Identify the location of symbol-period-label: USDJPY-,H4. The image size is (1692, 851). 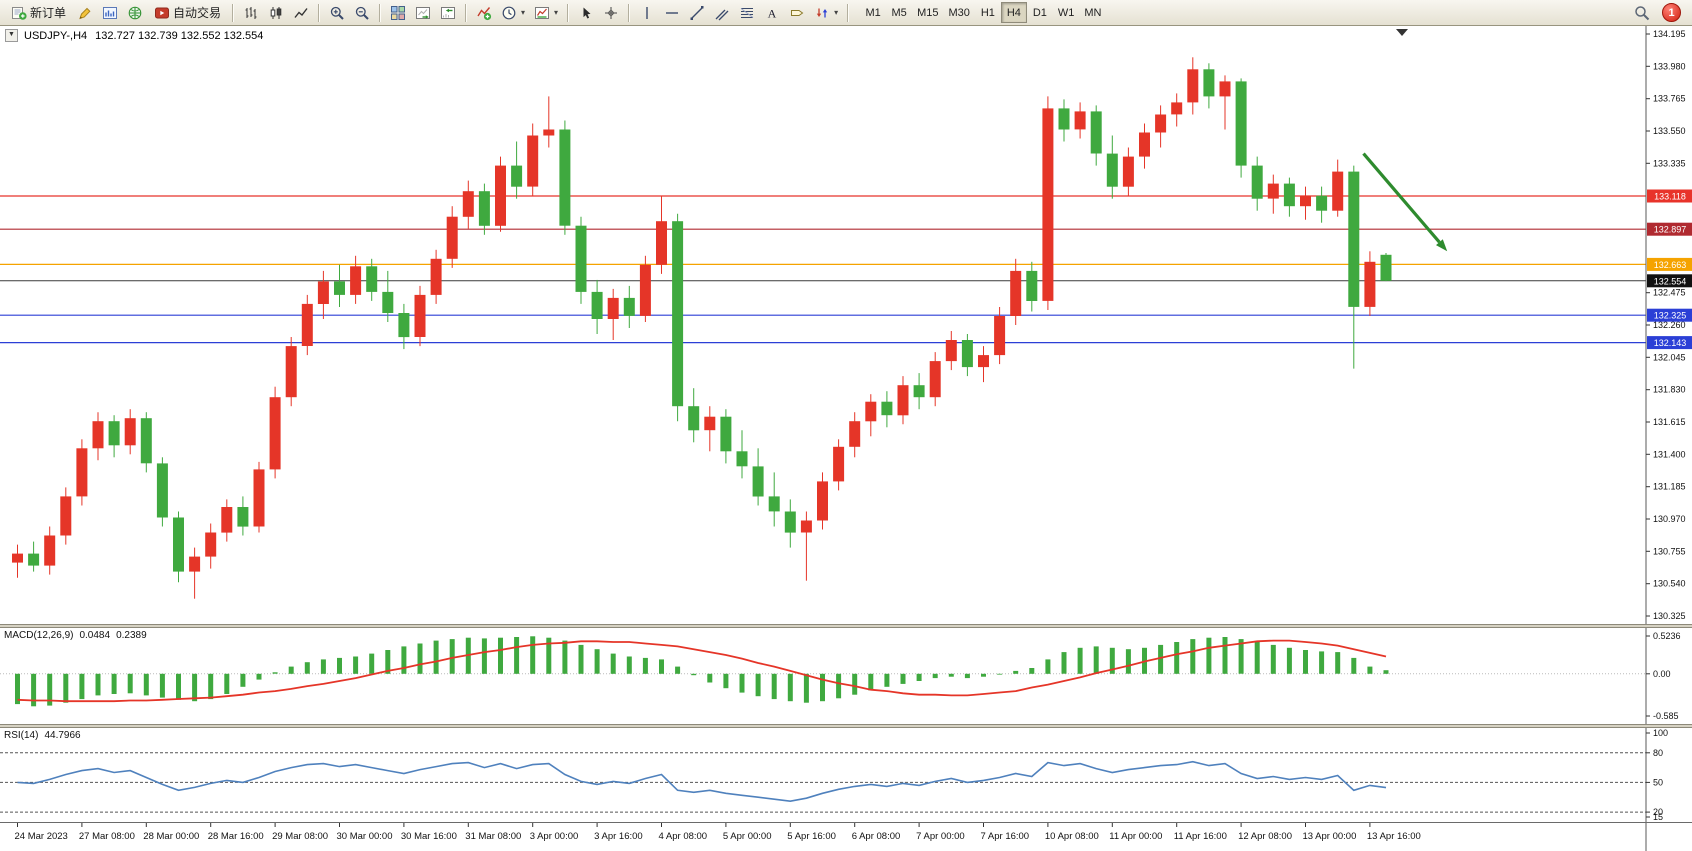
(56, 35).